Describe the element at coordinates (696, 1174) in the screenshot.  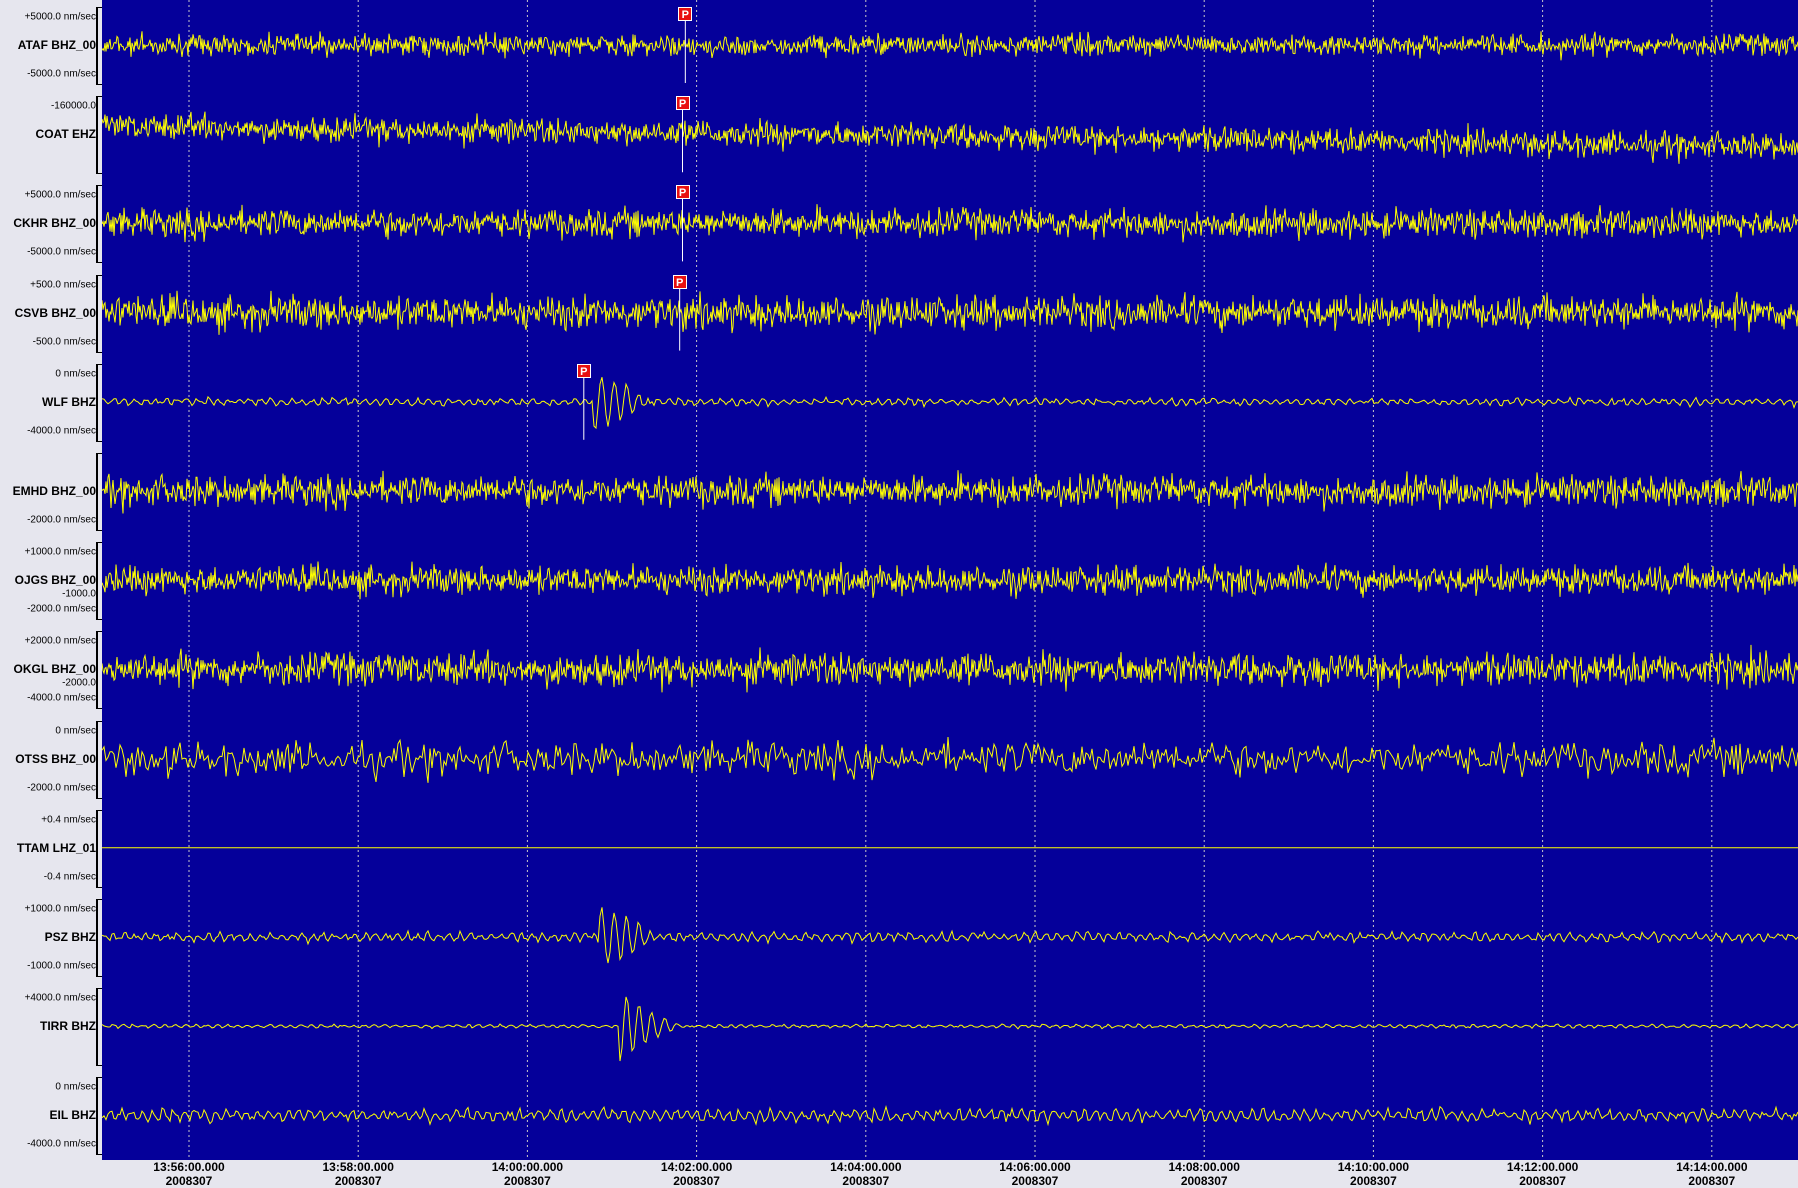
I see `time-tick-label: 14:02:00.000 2008307` at that location.